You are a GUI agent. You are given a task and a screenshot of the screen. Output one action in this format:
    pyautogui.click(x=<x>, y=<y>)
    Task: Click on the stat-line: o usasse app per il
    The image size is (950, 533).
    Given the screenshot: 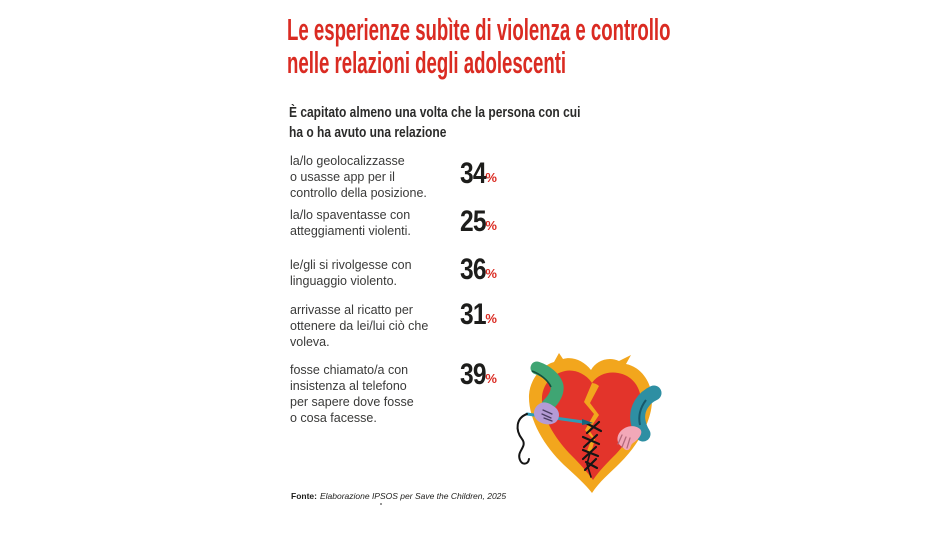 What is the action you would take?
    pyautogui.click(x=342, y=177)
    